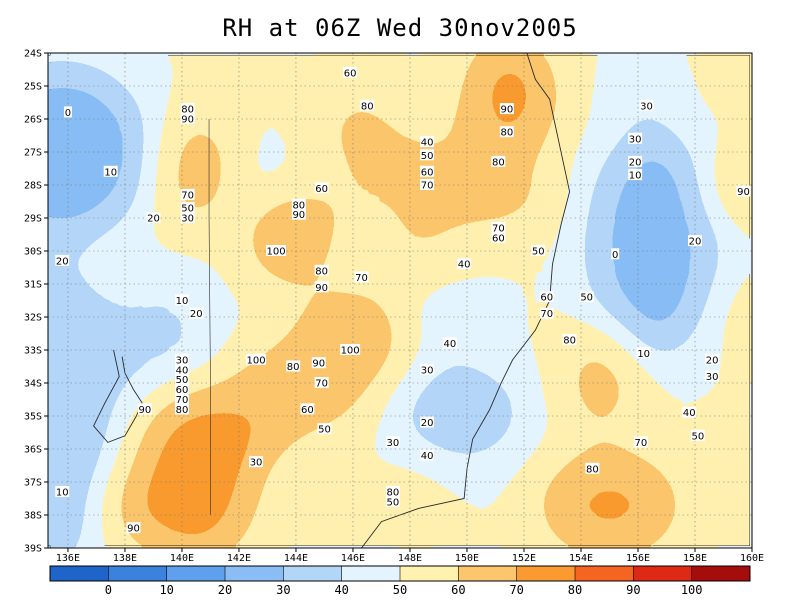 The width and height of the screenshot is (800, 600). Describe the element at coordinates (33, 549) in the screenshot. I see `lat-tick-label: 39S` at that location.